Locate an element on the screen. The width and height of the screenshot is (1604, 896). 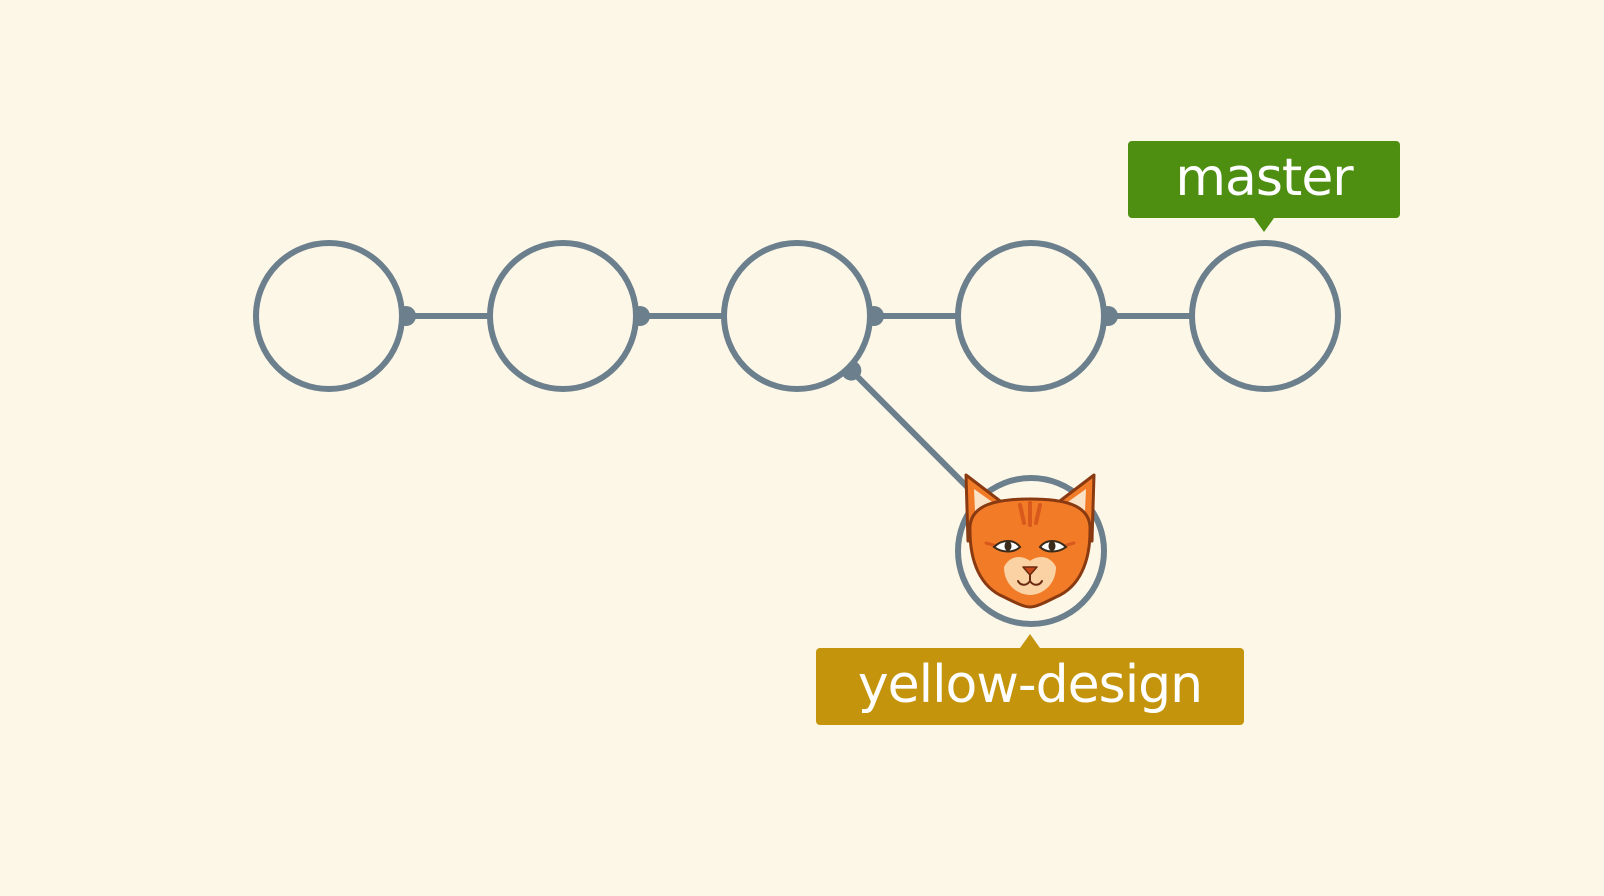
master-branch-label: master is located at coordinates (1264, 186).